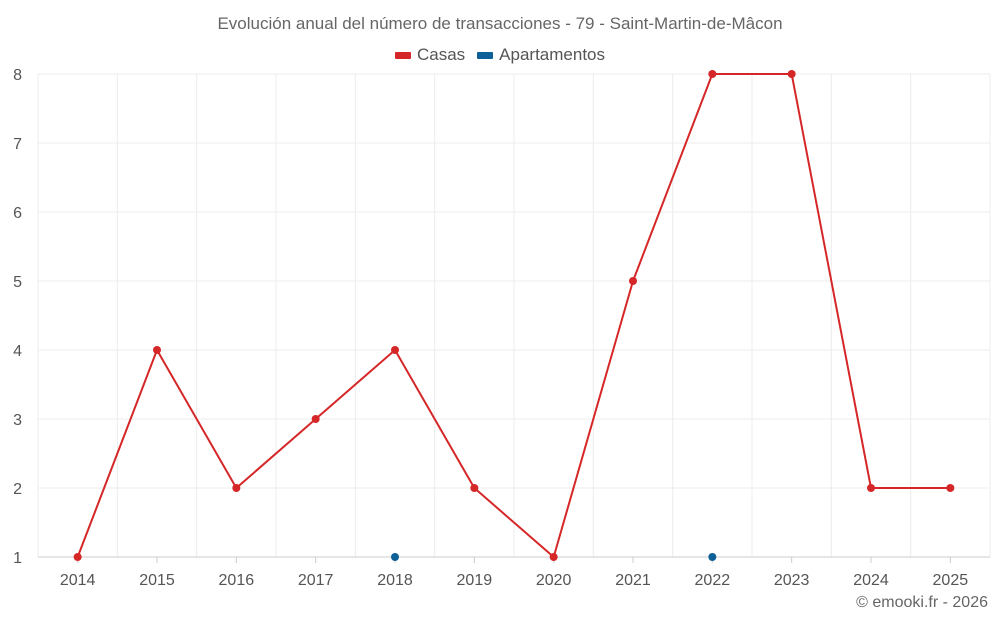 This screenshot has height=625, width=1000. I want to click on copyright-credit: © emooki.fr - 2026, so click(922, 602).